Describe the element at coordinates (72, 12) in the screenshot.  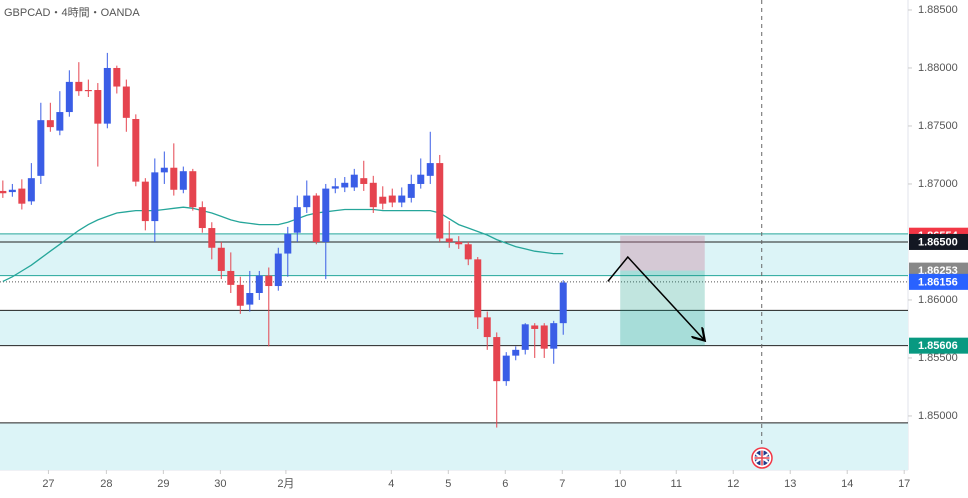
I see `chart-title: GBPCAD・4時間・OANDA` at that location.